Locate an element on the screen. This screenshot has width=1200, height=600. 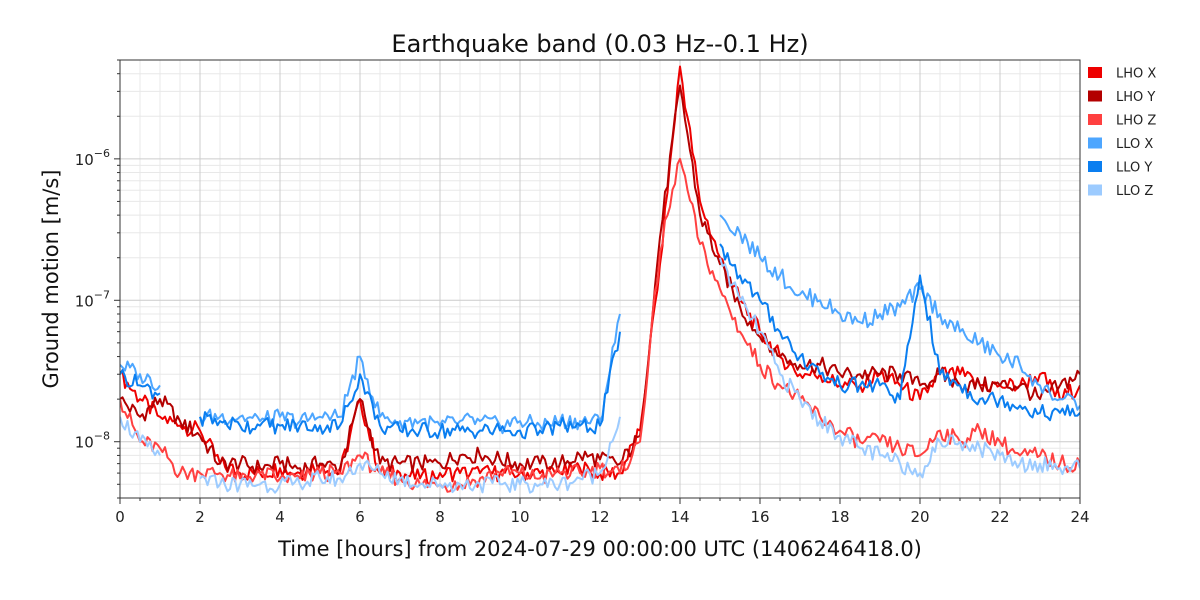
legend-label: LHO Z is located at coordinates (1136, 121).